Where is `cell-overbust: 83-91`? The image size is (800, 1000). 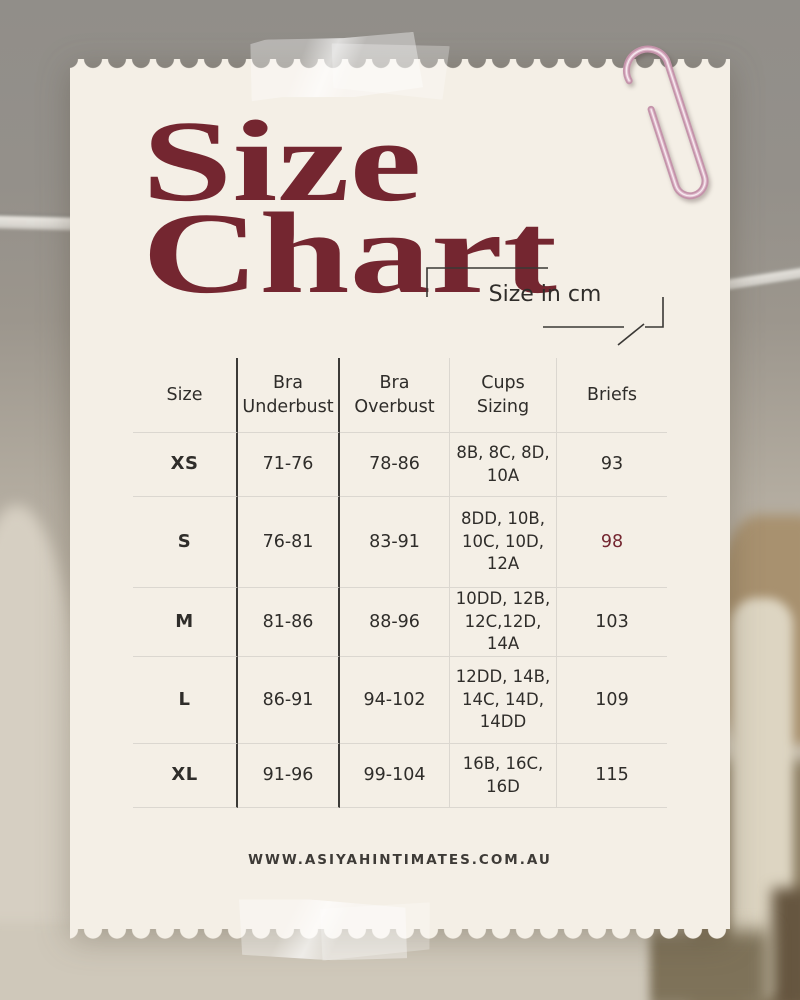
cell-overbust: 83-91 is located at coordinates (395, 542).